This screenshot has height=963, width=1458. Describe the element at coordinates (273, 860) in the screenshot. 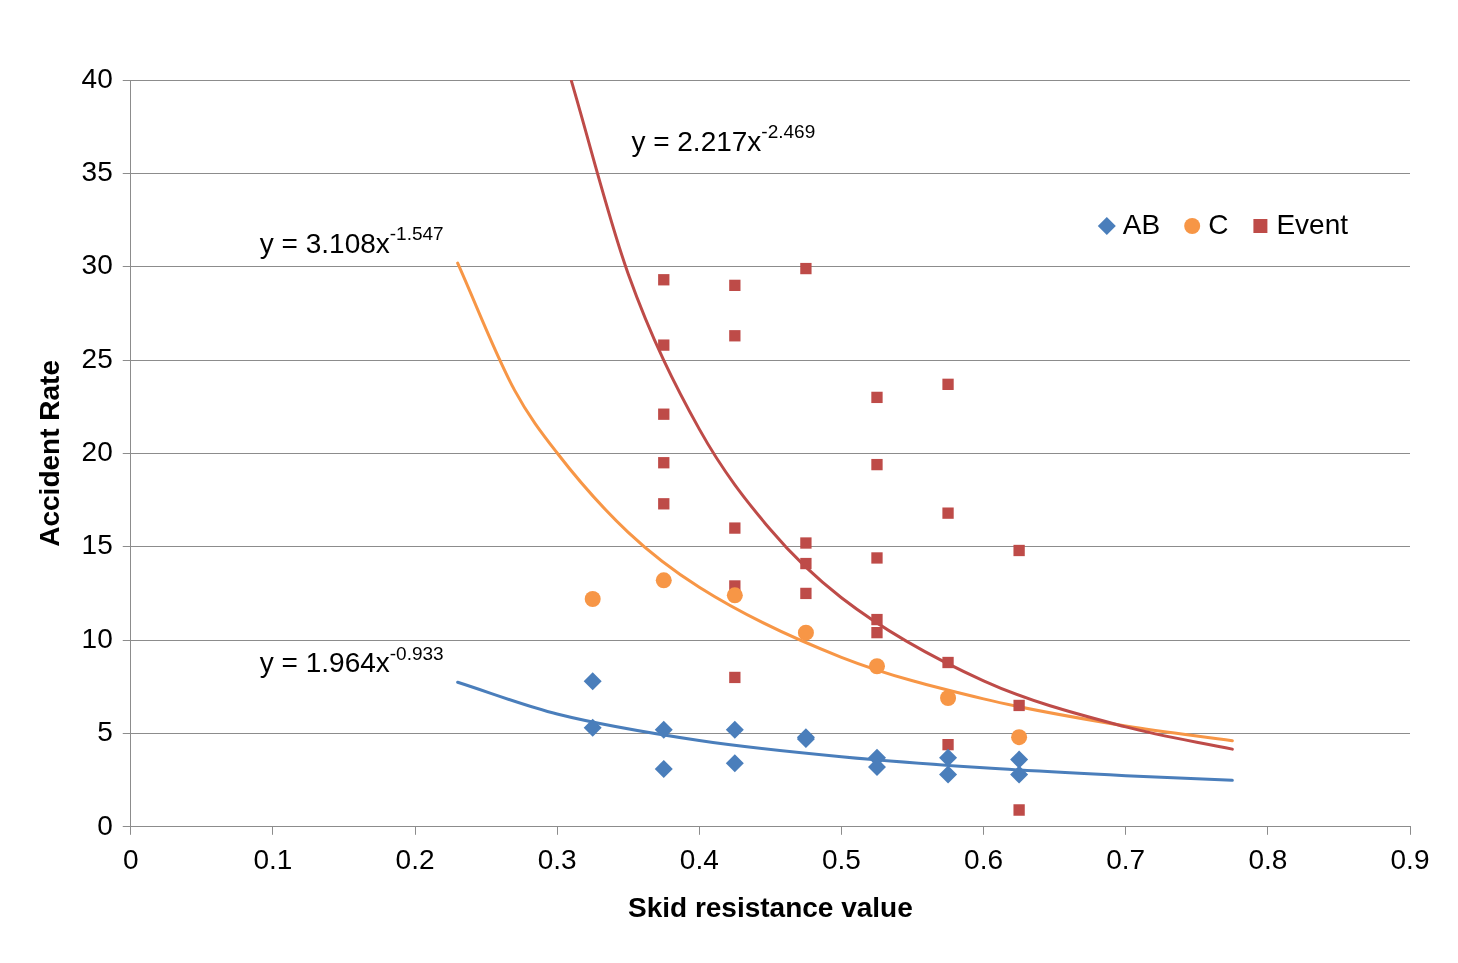

I see `x-tick-label: 0.1` at that location.